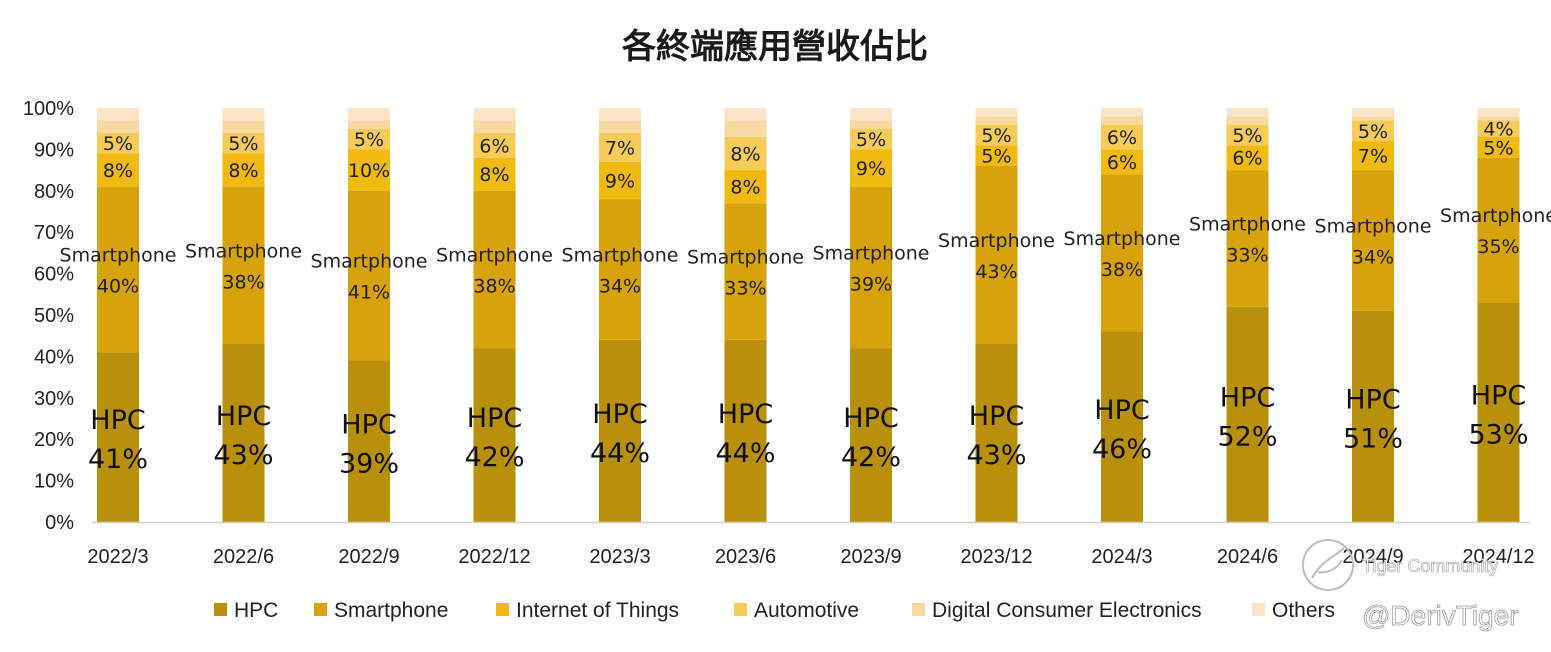 The height and width of the screenshot is (652, 1551). What do you see at coordinates (54, 482) in the screenshot?
I see `y-tick-label: 10%` at bounding box center [54, 482].